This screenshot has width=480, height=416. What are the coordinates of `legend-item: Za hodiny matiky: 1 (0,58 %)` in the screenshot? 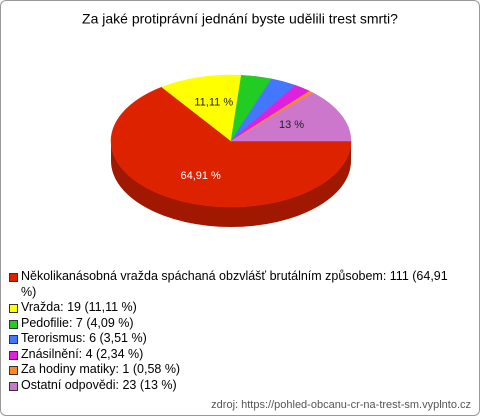 It's located at (236, 370).